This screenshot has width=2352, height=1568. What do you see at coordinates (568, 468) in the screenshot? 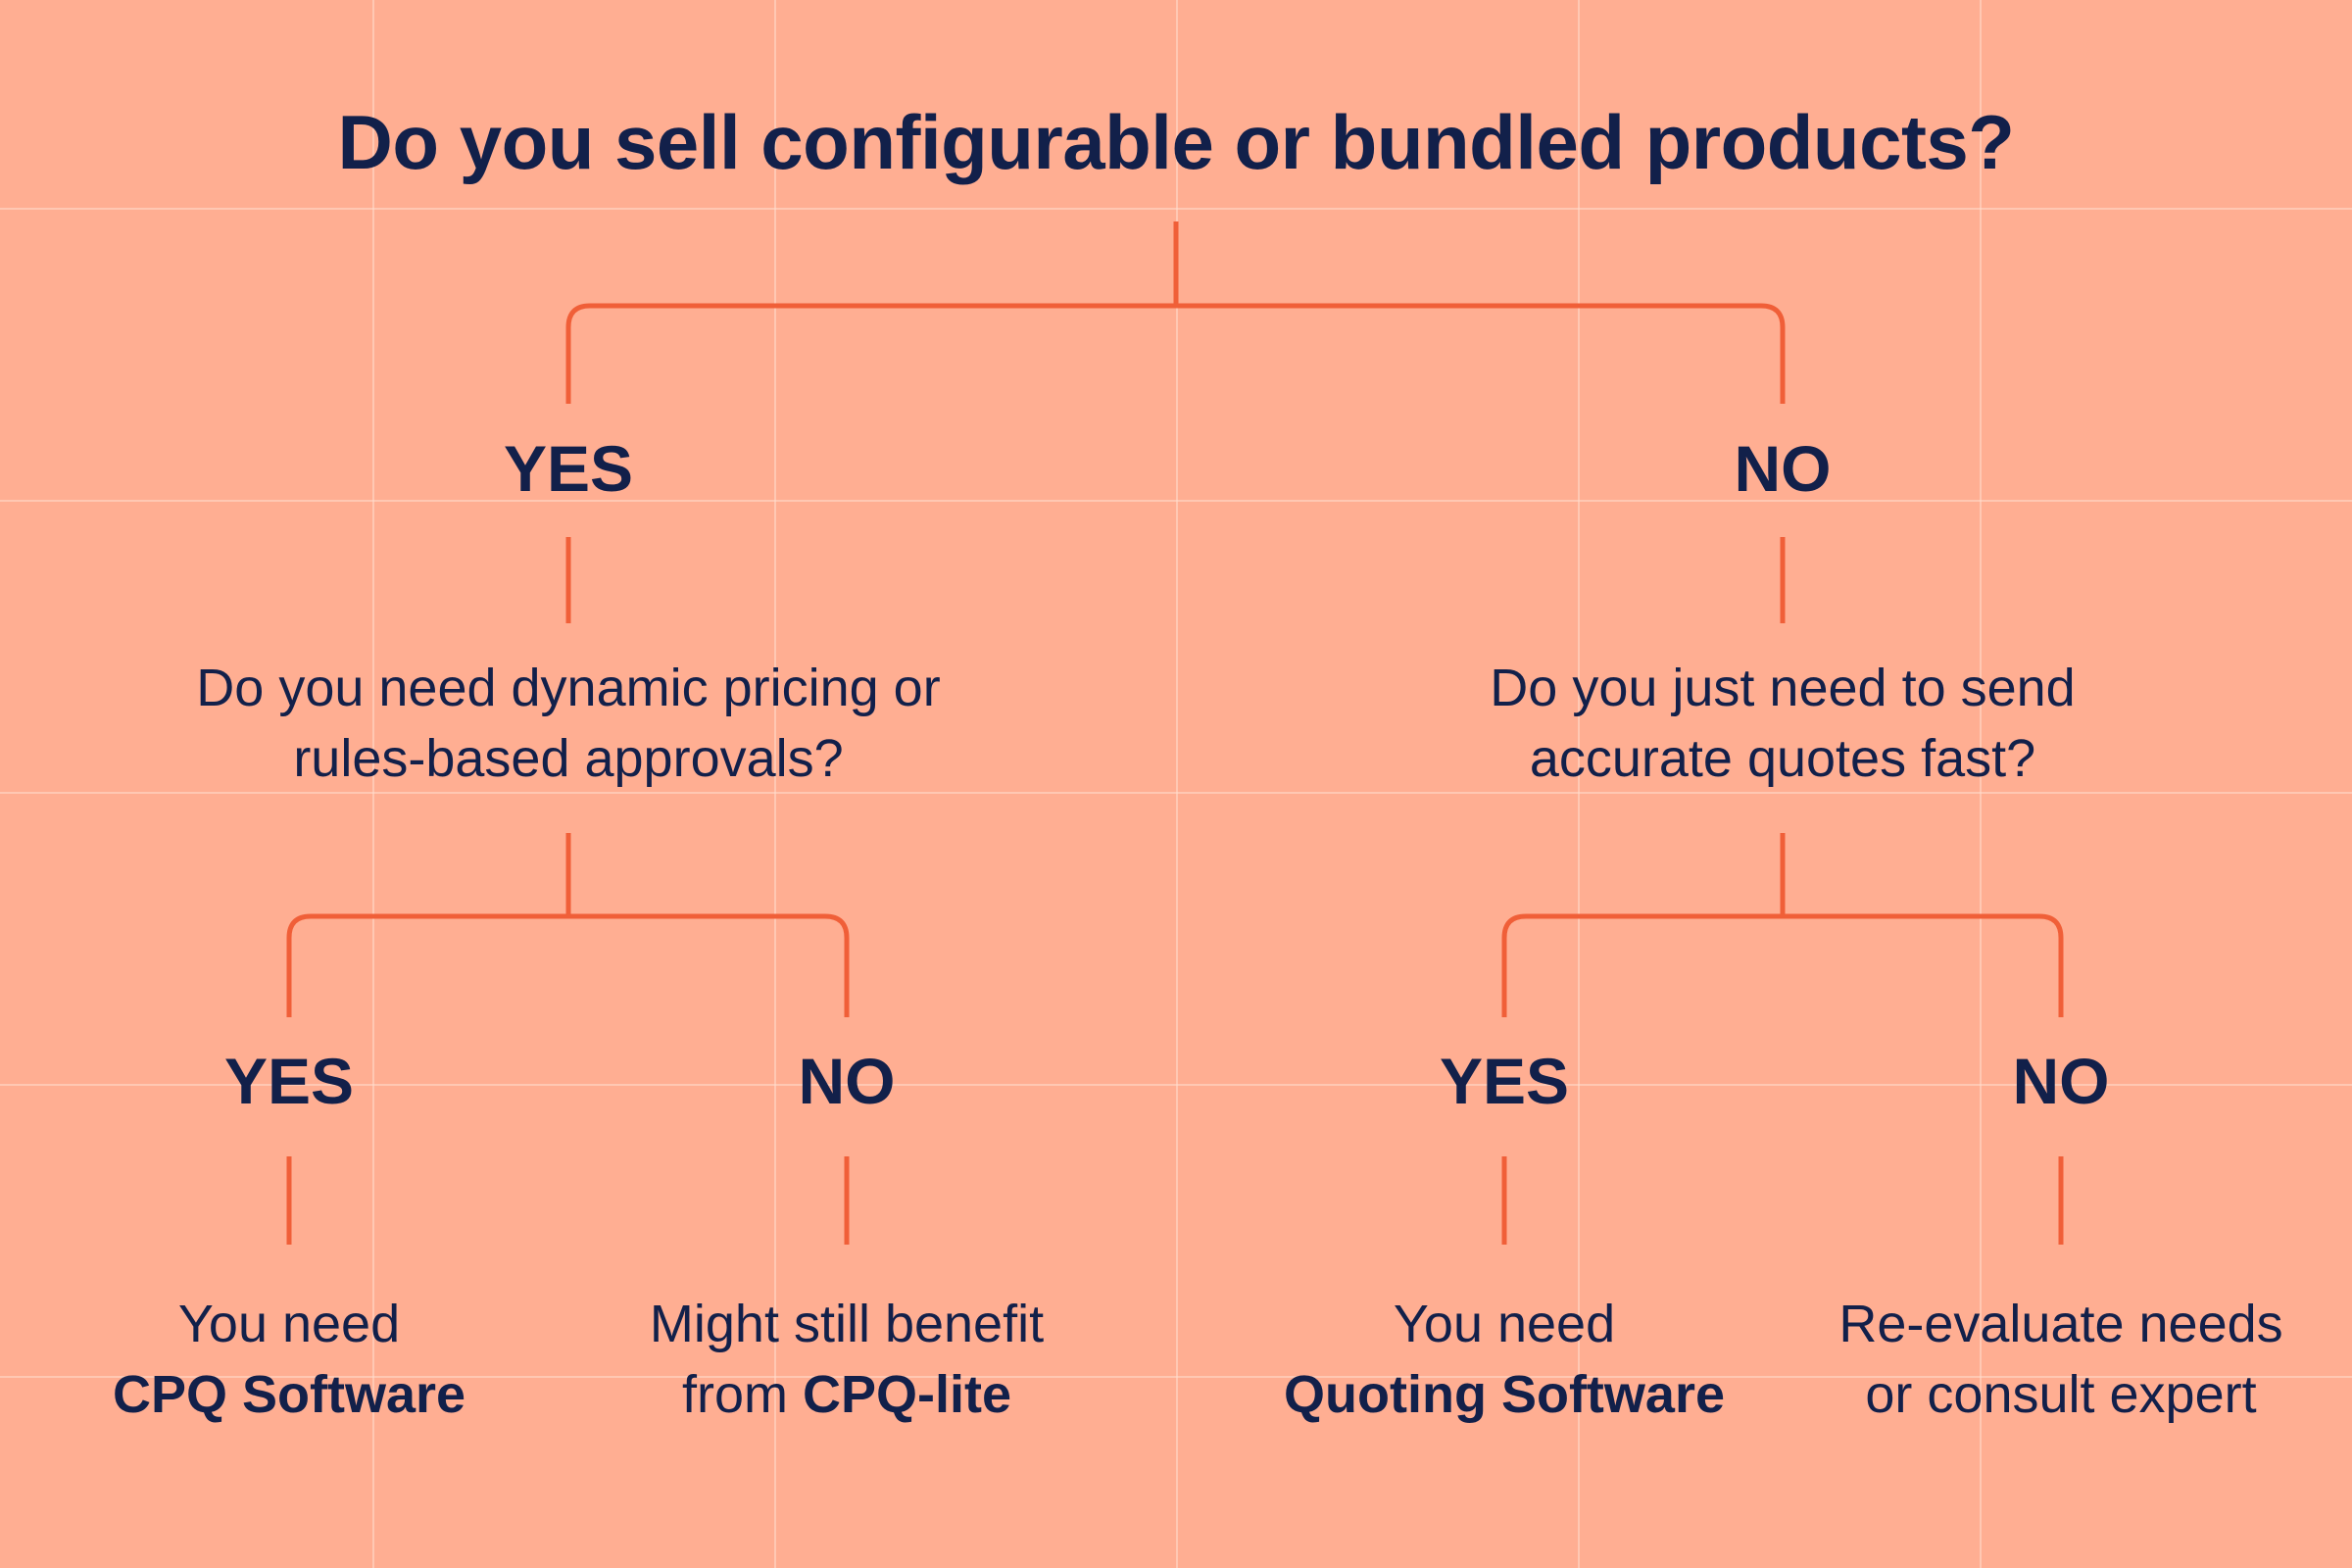
I see `left-yes-label: YES` at bounding box center [568, 468].